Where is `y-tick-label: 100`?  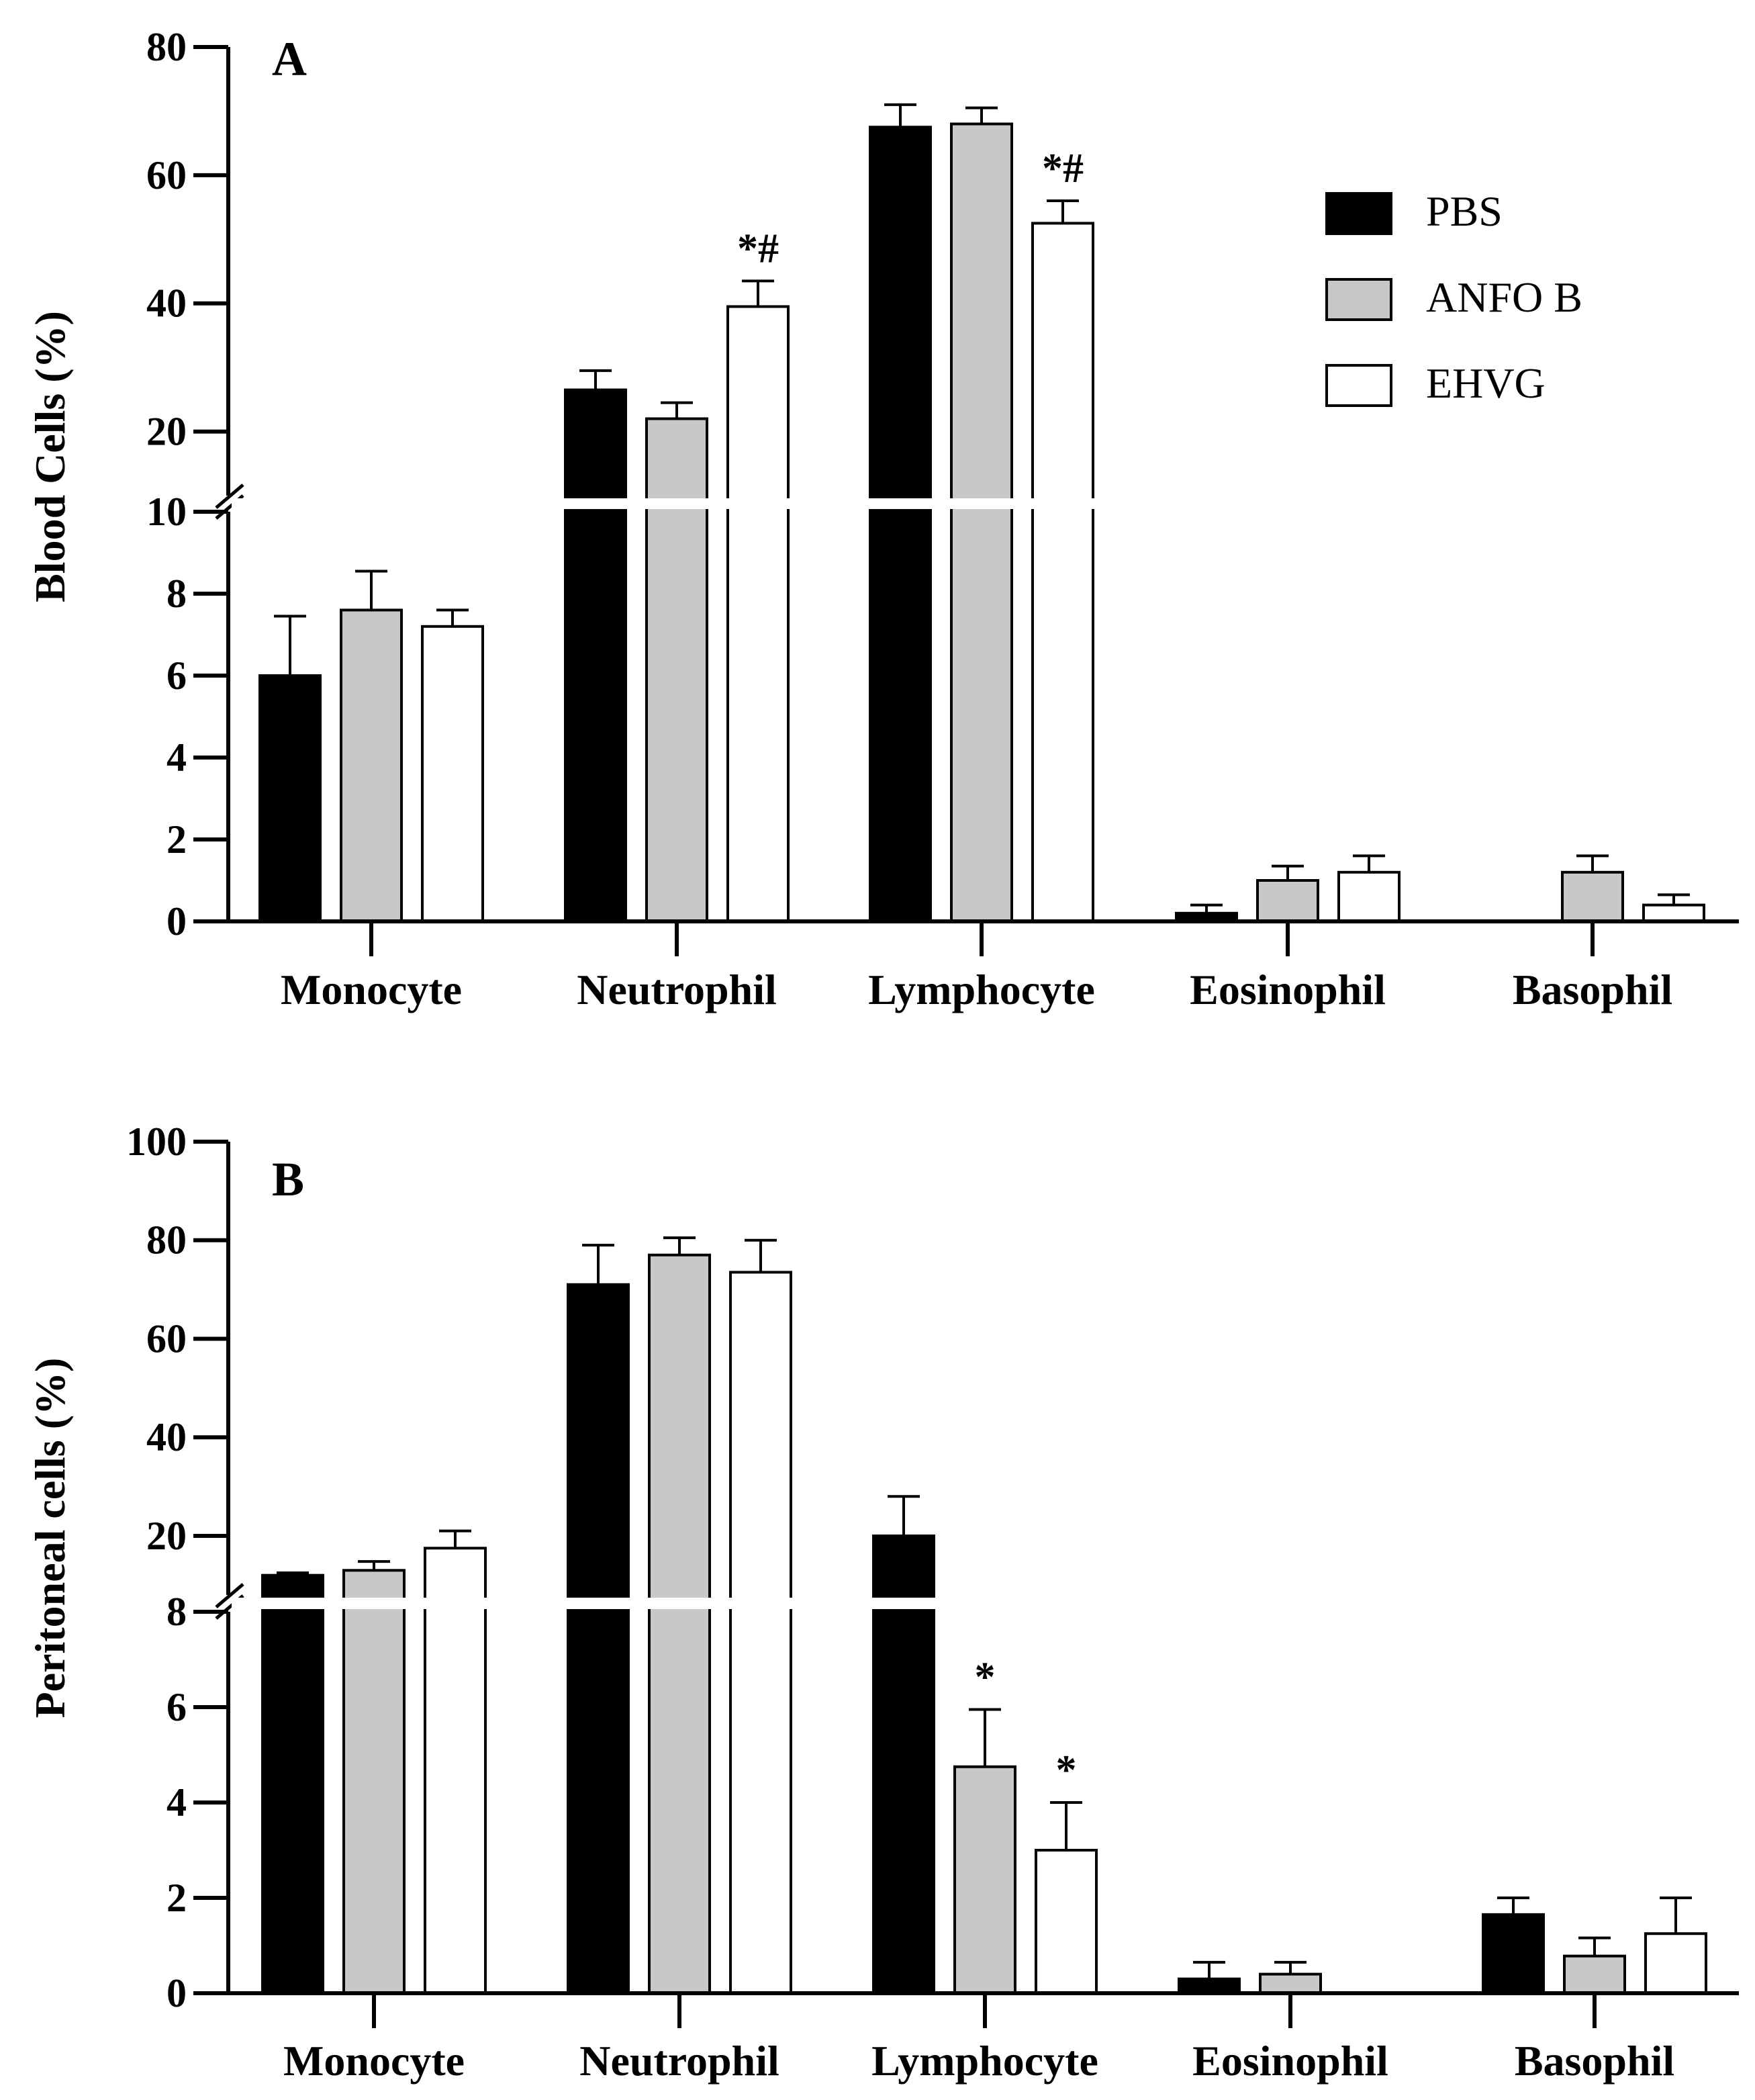 y-tick-label: 100 is located at coordinates (156, 1142).